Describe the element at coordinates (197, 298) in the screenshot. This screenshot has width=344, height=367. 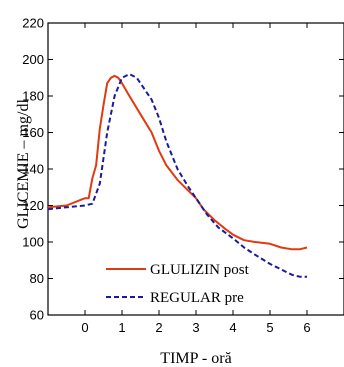
I see `legend-label-2: REGULAR pre` at that location.